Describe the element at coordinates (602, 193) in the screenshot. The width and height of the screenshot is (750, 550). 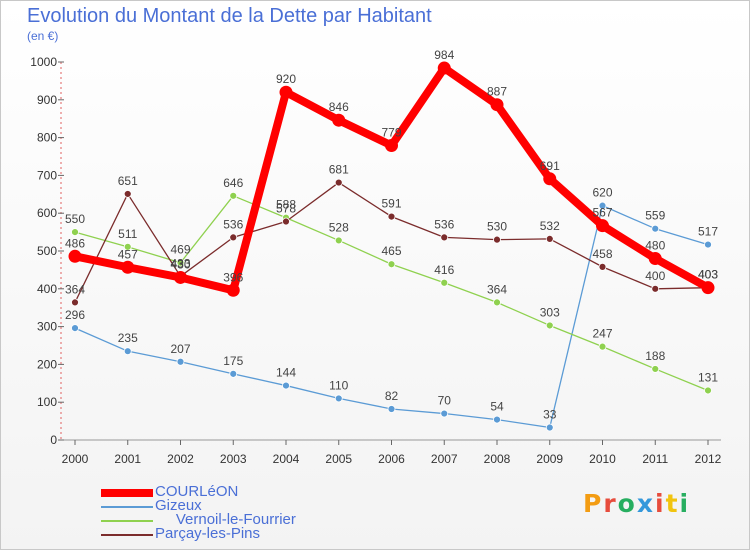
I see `data-label: 620` at that location.